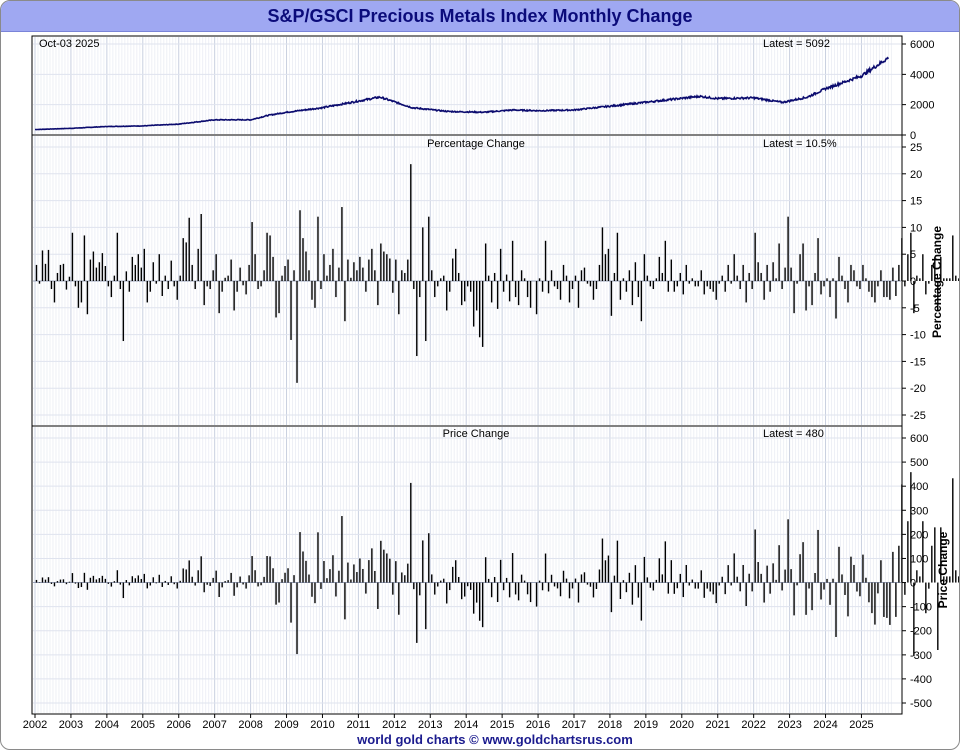 Image resolution: width=960 pixels, height=750 pixels. I want to click on y-tick-label: -400, so click(921, 680).